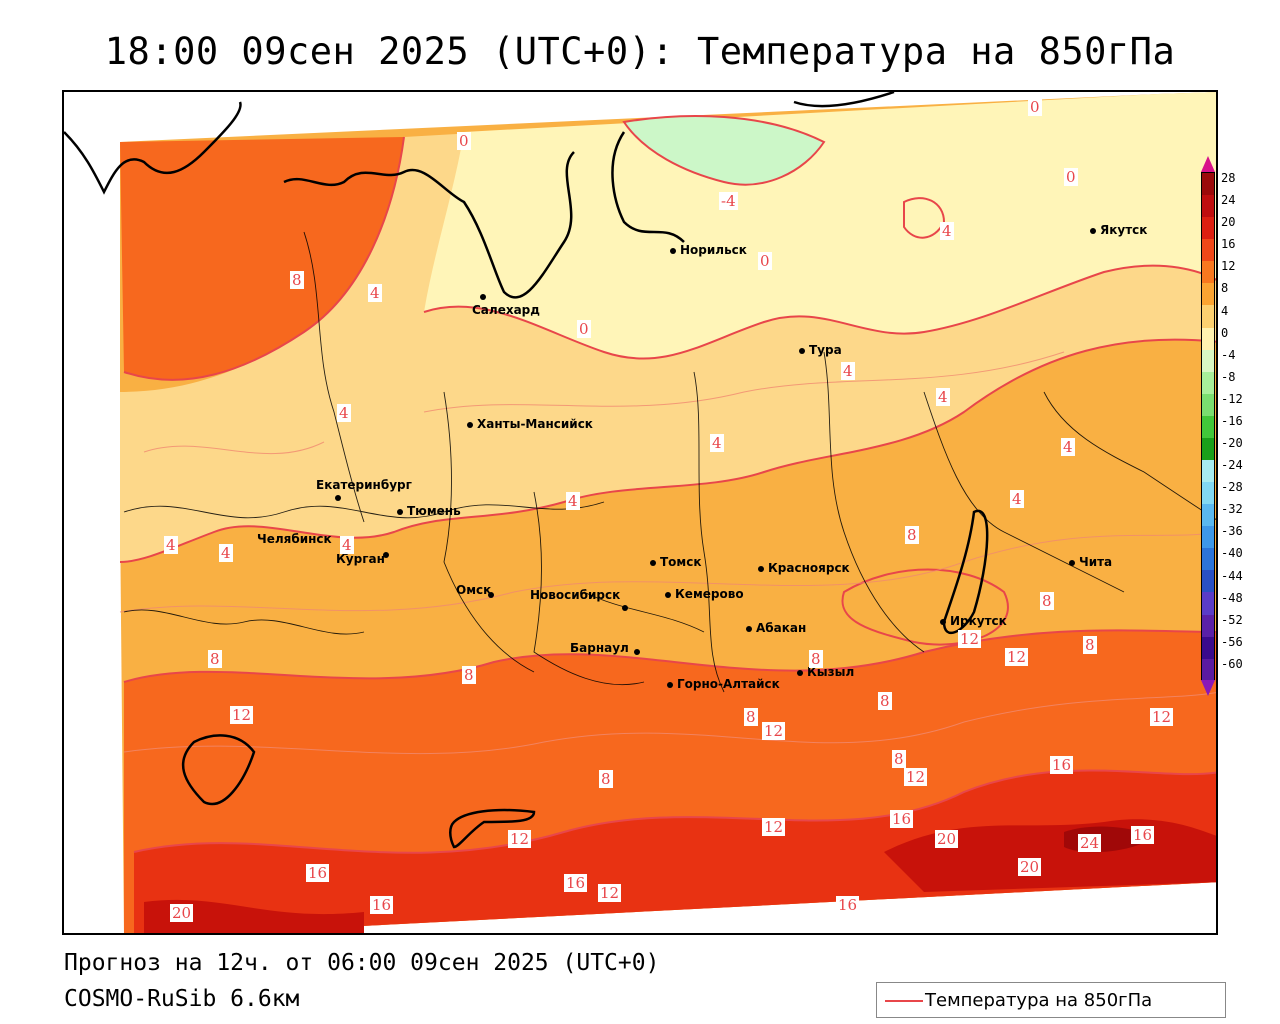 The height and width of the screenshot is (1024, 1280). What do you see at coordinates (1228, 178) in the screenshot?
I see `scale-tick-label: 28` at bounding box center [1228, 178].